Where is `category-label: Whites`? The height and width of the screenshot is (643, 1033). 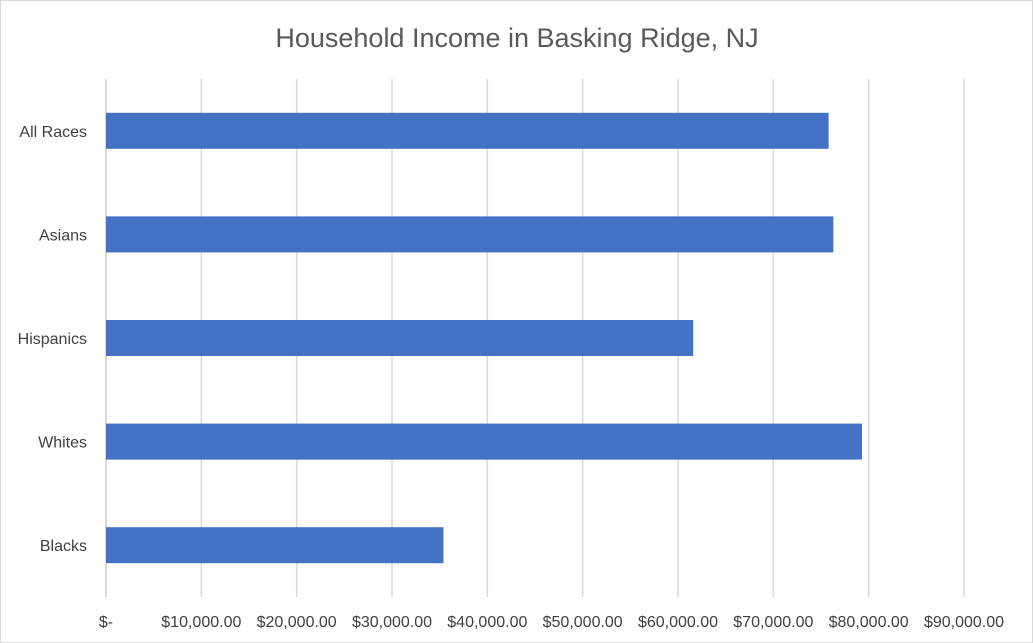 category-label: Whites is located at coordinates (62, 443).